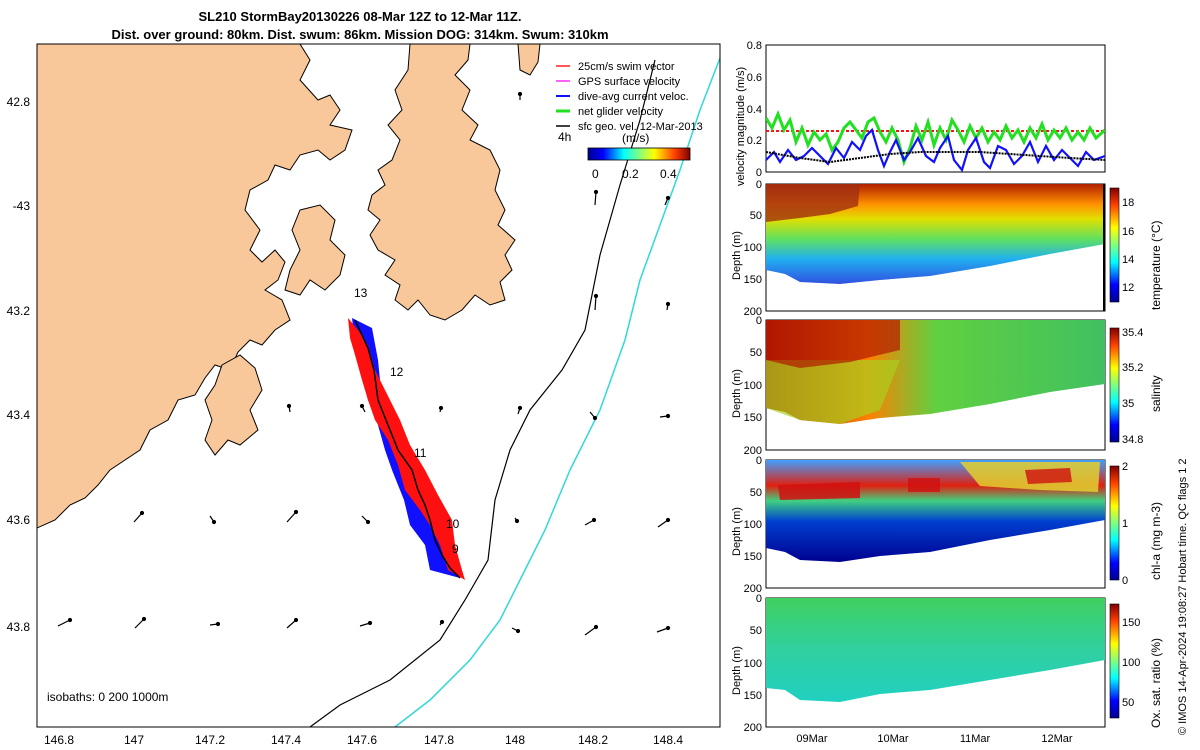 The height and width of the screenshot is (750, 1200). I want to click on vel-ytick: 0.8, so click(754, 46).